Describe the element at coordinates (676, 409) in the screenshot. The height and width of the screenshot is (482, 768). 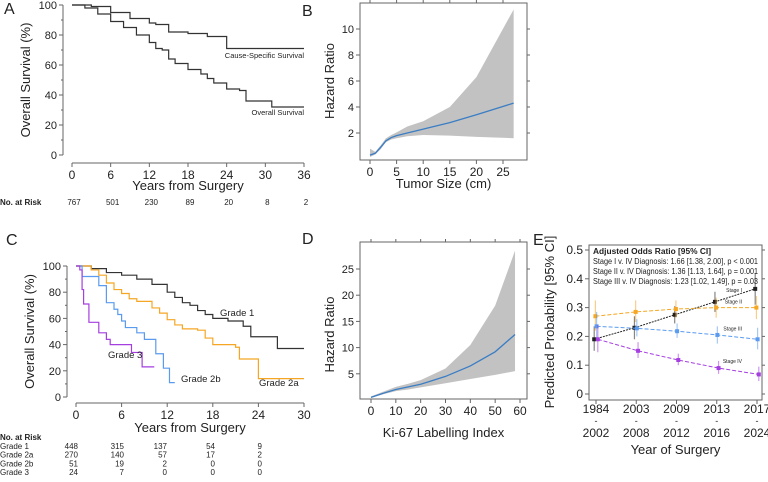
I see `x-tick-label: 2009` at that location.